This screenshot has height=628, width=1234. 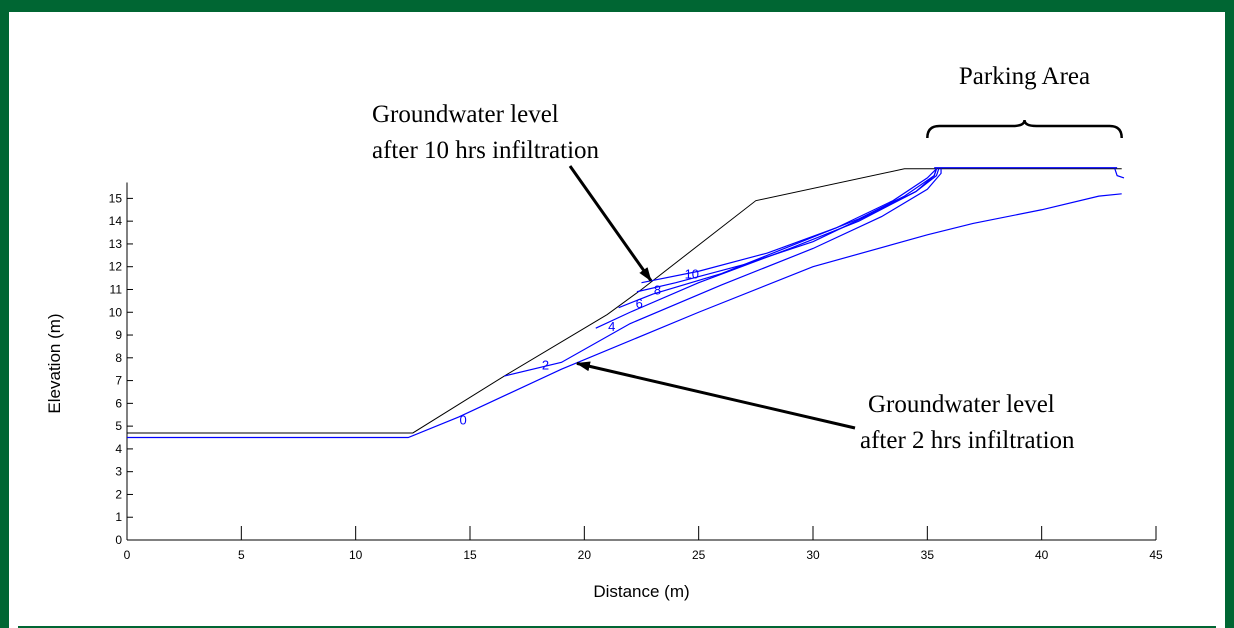 I want to click on parking-area-label: Parking Area, so click(x=1024, y=76).